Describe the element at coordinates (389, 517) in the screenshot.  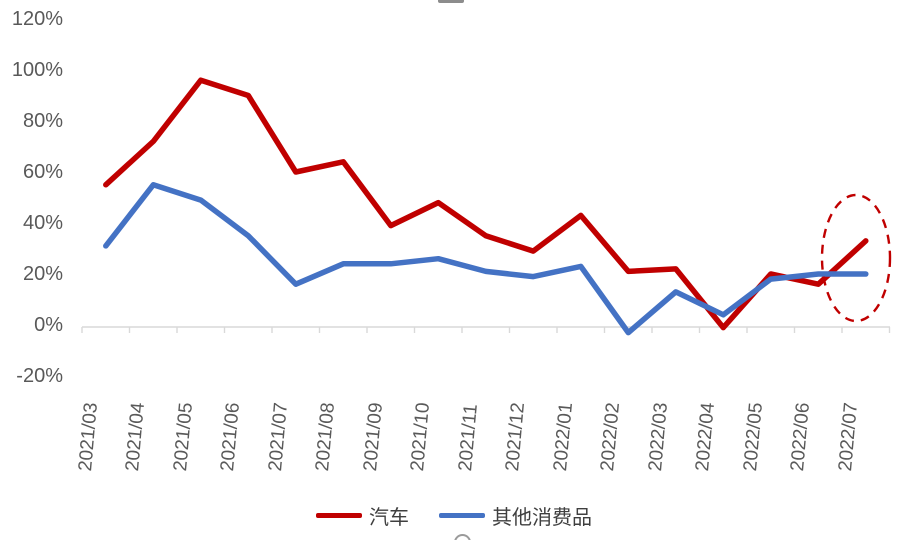
I see `legend-label-autos: 汽车` at that location.